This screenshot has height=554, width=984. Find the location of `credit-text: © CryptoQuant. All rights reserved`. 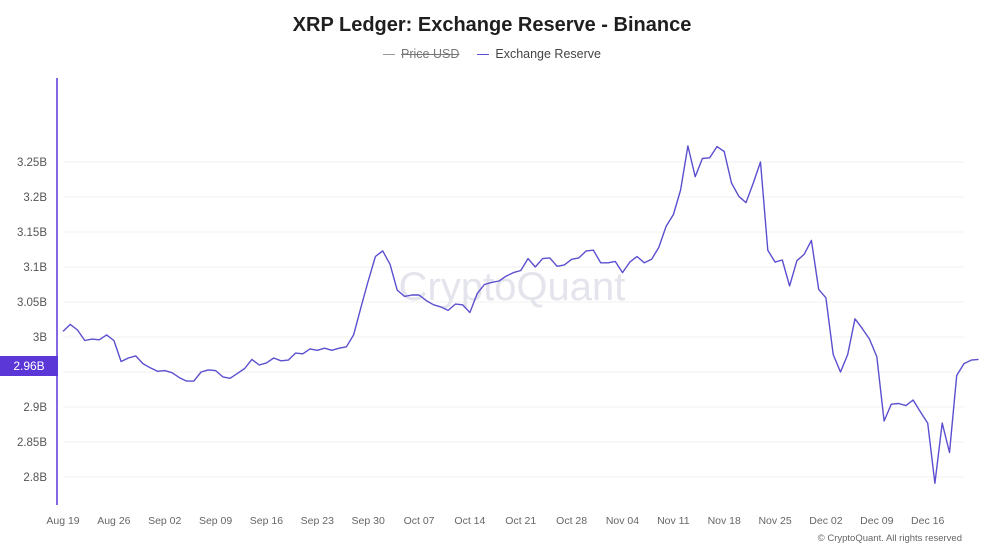

credit-text: © CryptoQuant. All rights reserved is located at coordinates (889, 538).